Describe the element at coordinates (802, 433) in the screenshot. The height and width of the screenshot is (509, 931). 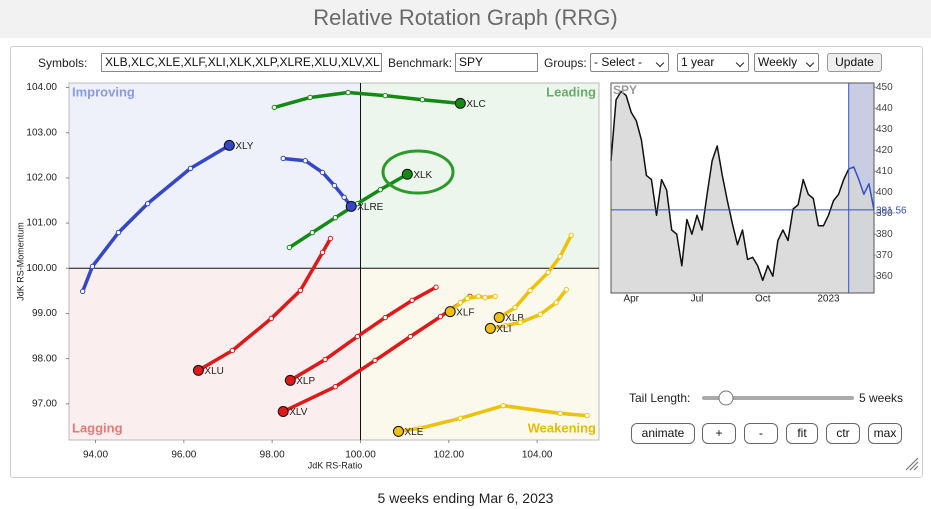
I see `control-button: fit` at that location.